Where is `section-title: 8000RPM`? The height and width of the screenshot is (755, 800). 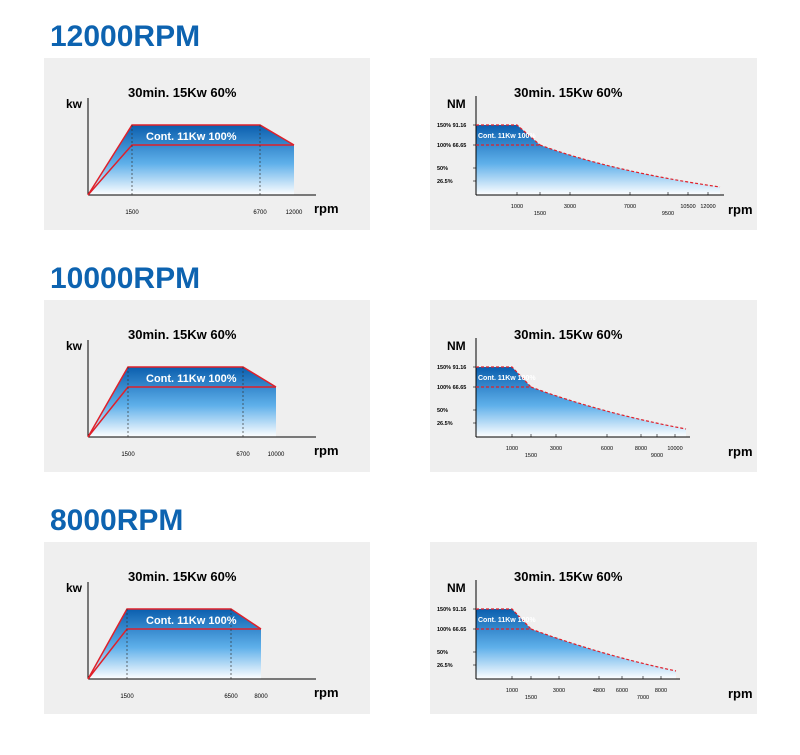
section-title: 8000RPM is located at coordinates (116, 520).